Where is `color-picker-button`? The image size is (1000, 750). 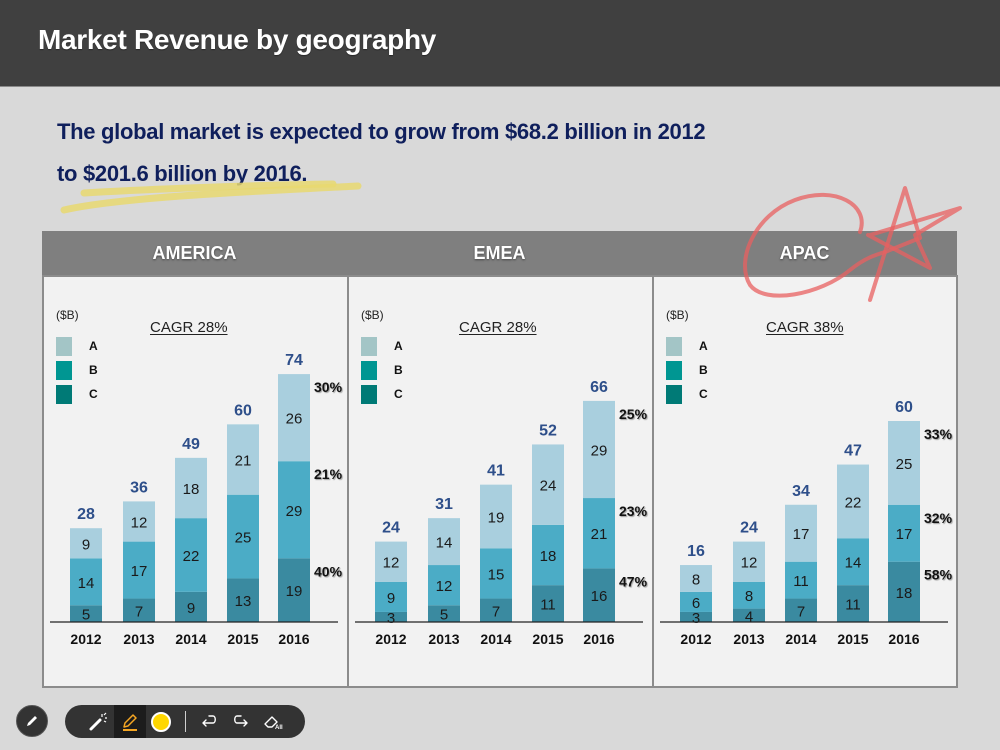
color-picker-button is located at coordinates (161, 721).